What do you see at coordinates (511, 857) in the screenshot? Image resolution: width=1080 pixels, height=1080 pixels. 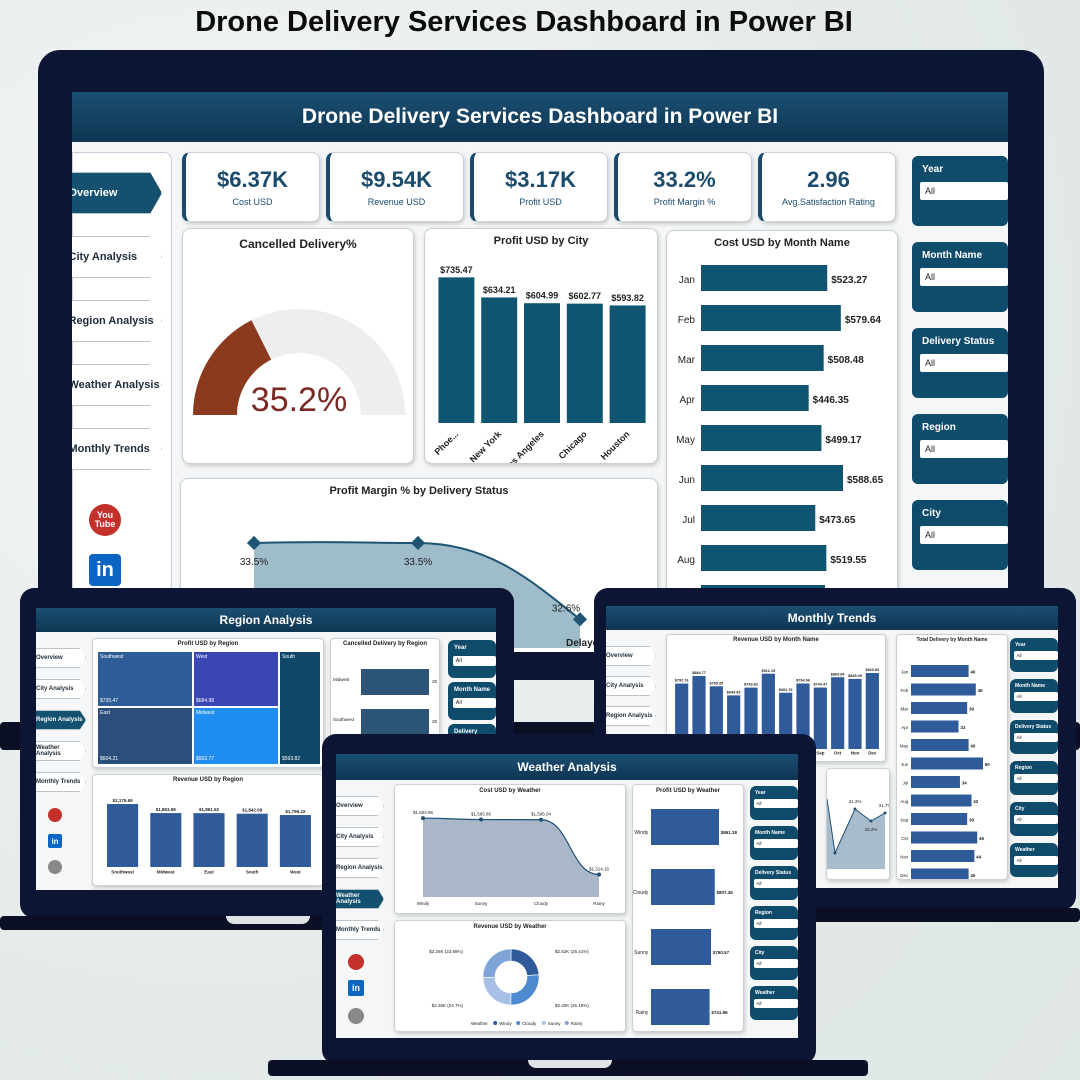 I see `area-fill` at bounding box center [511, 857].